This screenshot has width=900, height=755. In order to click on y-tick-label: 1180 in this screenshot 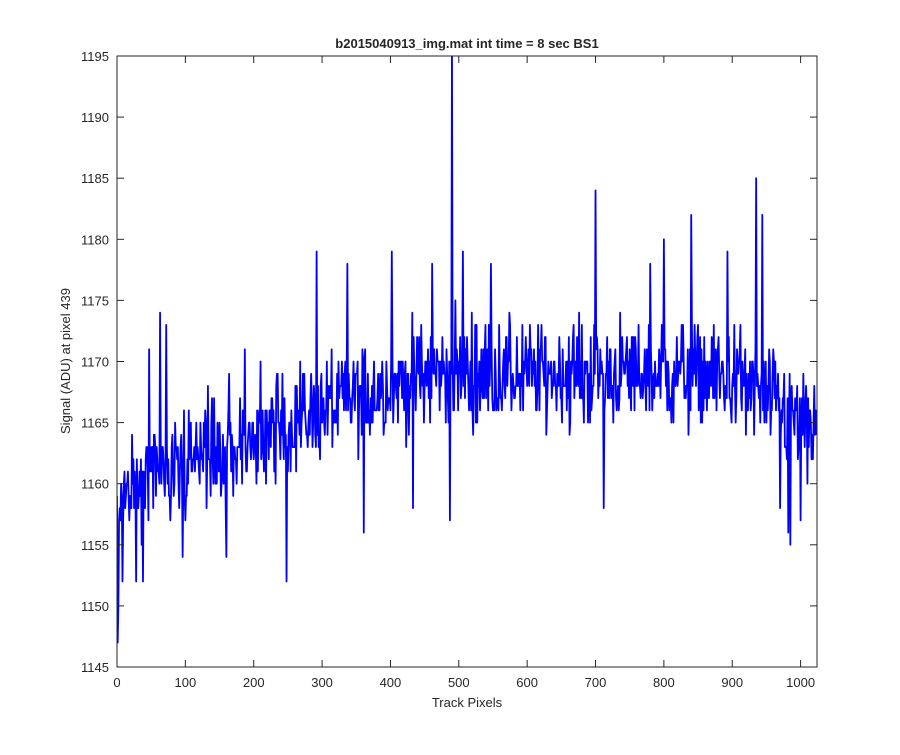, I will do `click(95, 239)`.